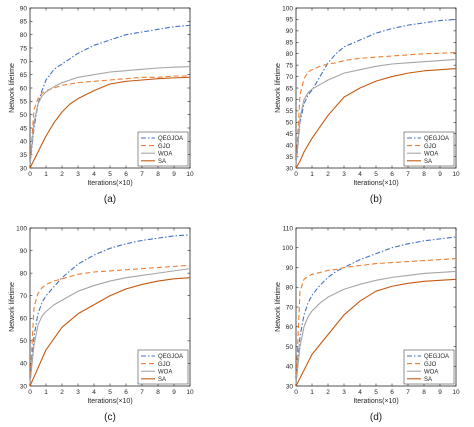  Describe the element at coordinates (24, 128) in the screenshot. I see `y-tick-label: 45` at that location.